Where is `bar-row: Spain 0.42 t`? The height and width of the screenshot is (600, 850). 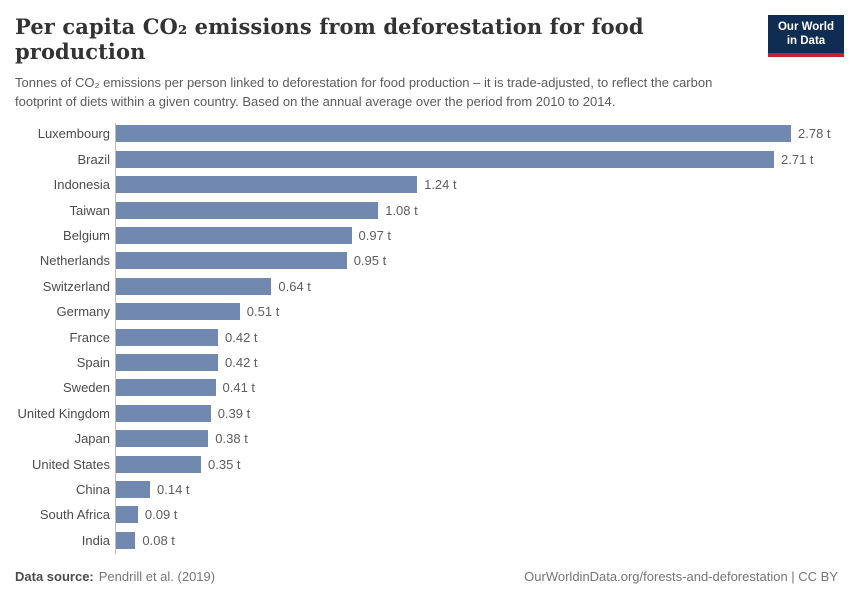 bar-row: Spain 0.42 t is located at coordinates (425, 362).